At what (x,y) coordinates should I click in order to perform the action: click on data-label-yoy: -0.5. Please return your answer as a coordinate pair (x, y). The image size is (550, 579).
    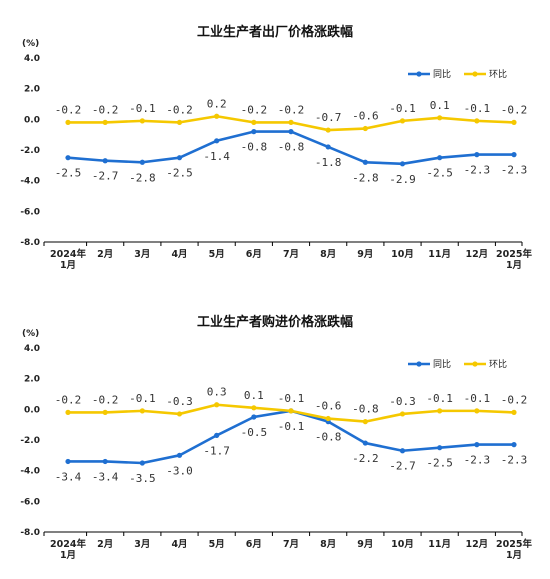
    Looking at the image, I should click on (254, 432).